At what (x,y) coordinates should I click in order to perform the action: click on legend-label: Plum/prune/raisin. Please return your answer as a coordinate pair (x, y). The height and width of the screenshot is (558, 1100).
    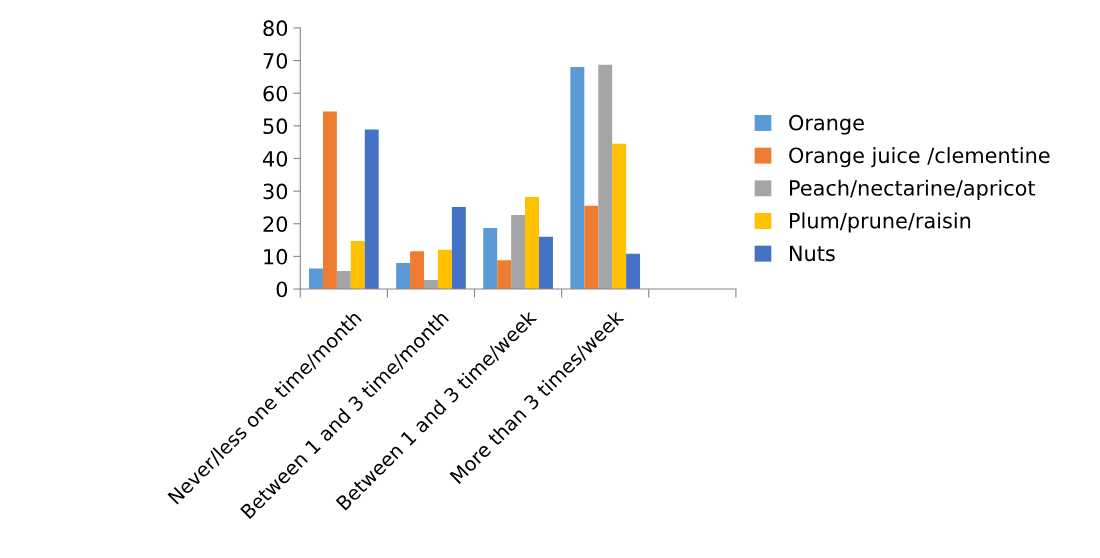
    Looking at the image, I should click on (880, 222).